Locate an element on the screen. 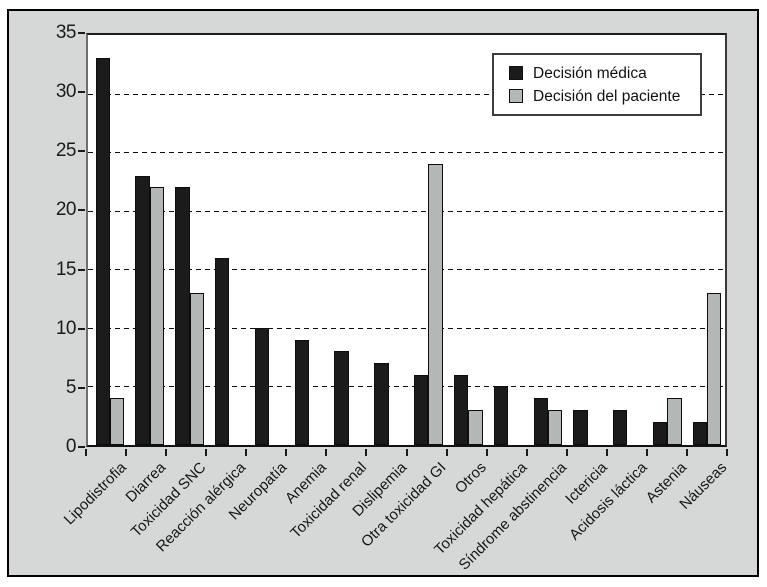  legend-label-decision-medica: Decisión médica is located at coordinates (590, 73).